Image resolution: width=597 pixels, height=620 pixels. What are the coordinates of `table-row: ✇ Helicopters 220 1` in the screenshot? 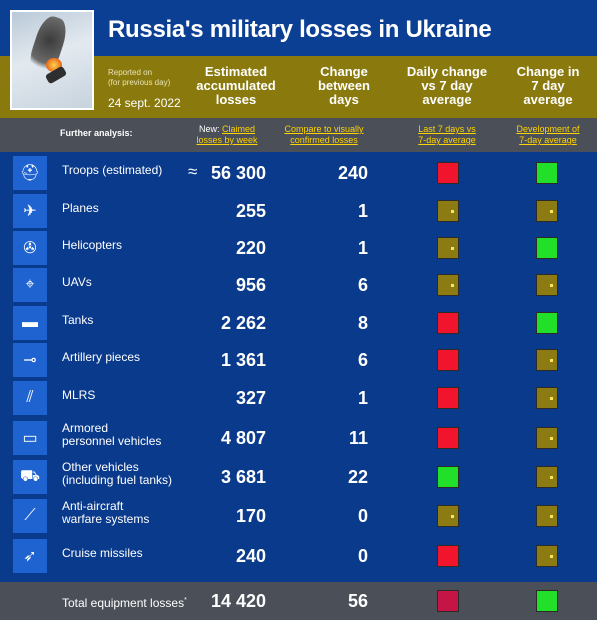 It's located at (298, 248).